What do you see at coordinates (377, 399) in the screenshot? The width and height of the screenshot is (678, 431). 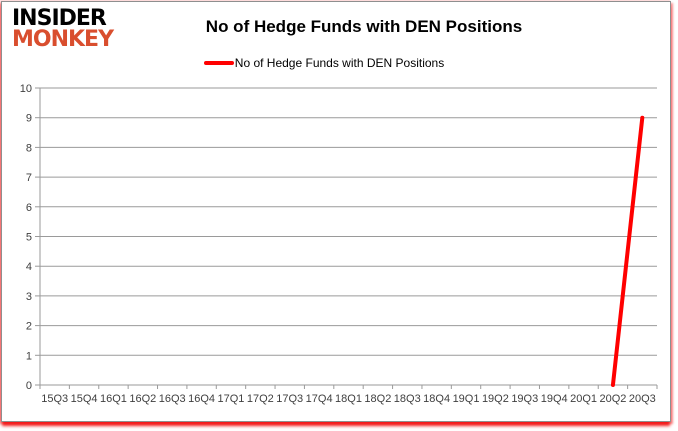 I see `x-axis-label-18Q2: 18Q2` at bounding box center [377, 399].